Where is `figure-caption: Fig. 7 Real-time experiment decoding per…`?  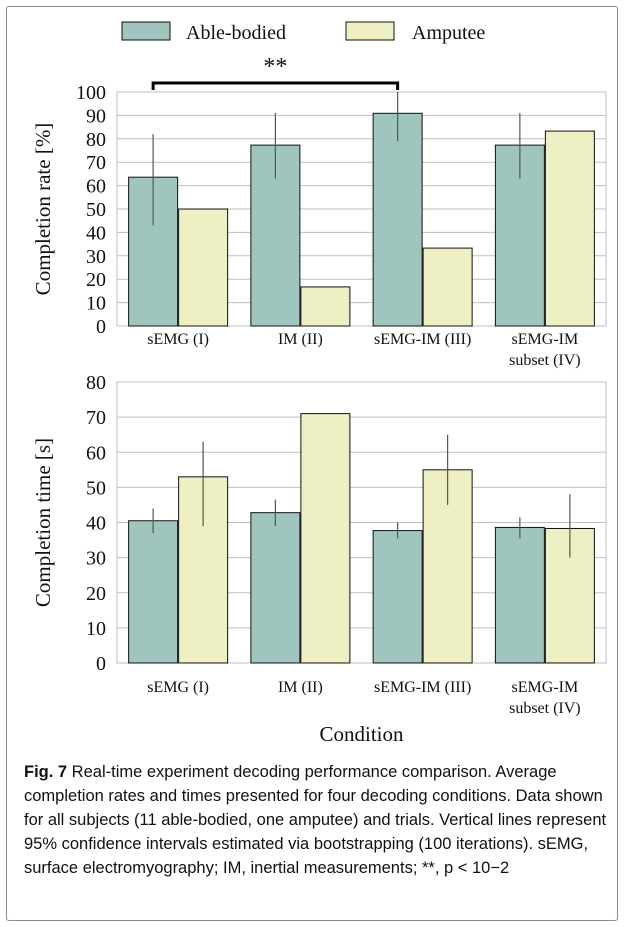
figure-caption: Fig. 7 Real-time experiment decoding per… is located at coordinates (316, 820).